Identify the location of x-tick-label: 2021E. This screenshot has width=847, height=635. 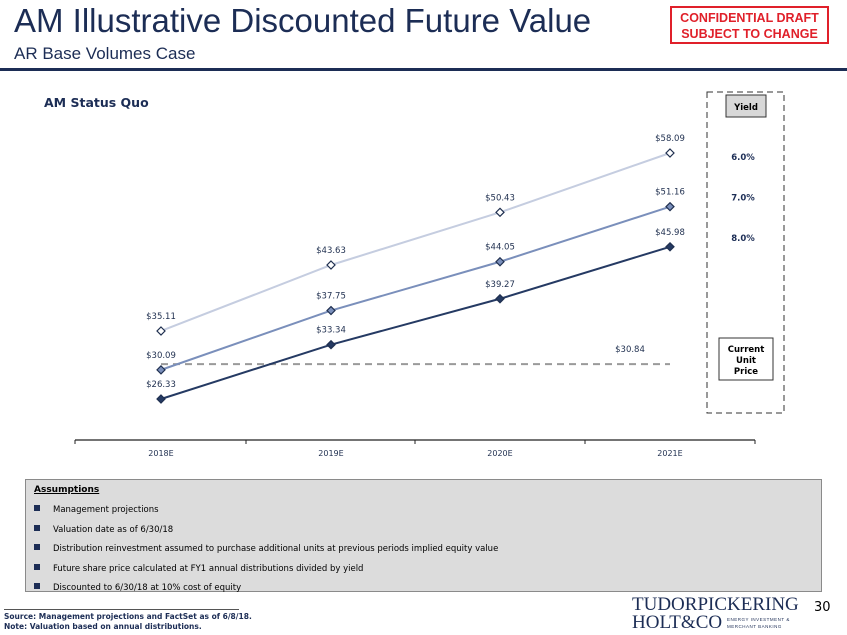
(669, 453).